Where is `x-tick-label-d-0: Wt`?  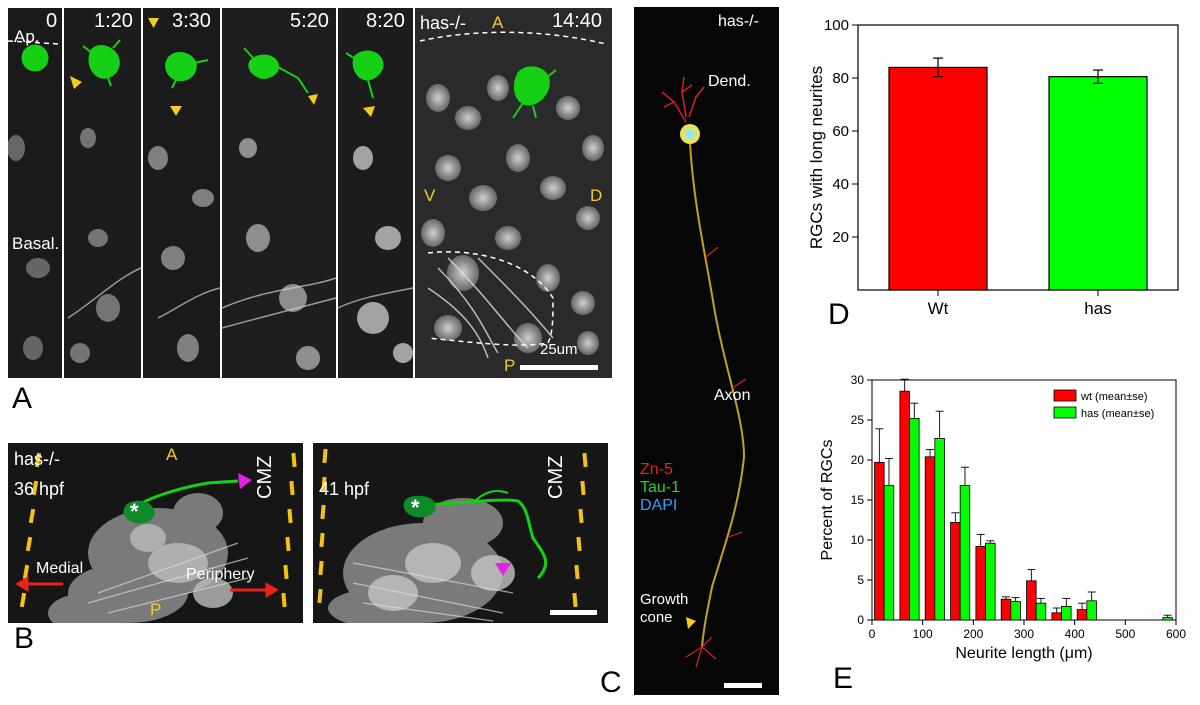 x-tick-label-d-0: Wt is located at coordinates (938, 308).